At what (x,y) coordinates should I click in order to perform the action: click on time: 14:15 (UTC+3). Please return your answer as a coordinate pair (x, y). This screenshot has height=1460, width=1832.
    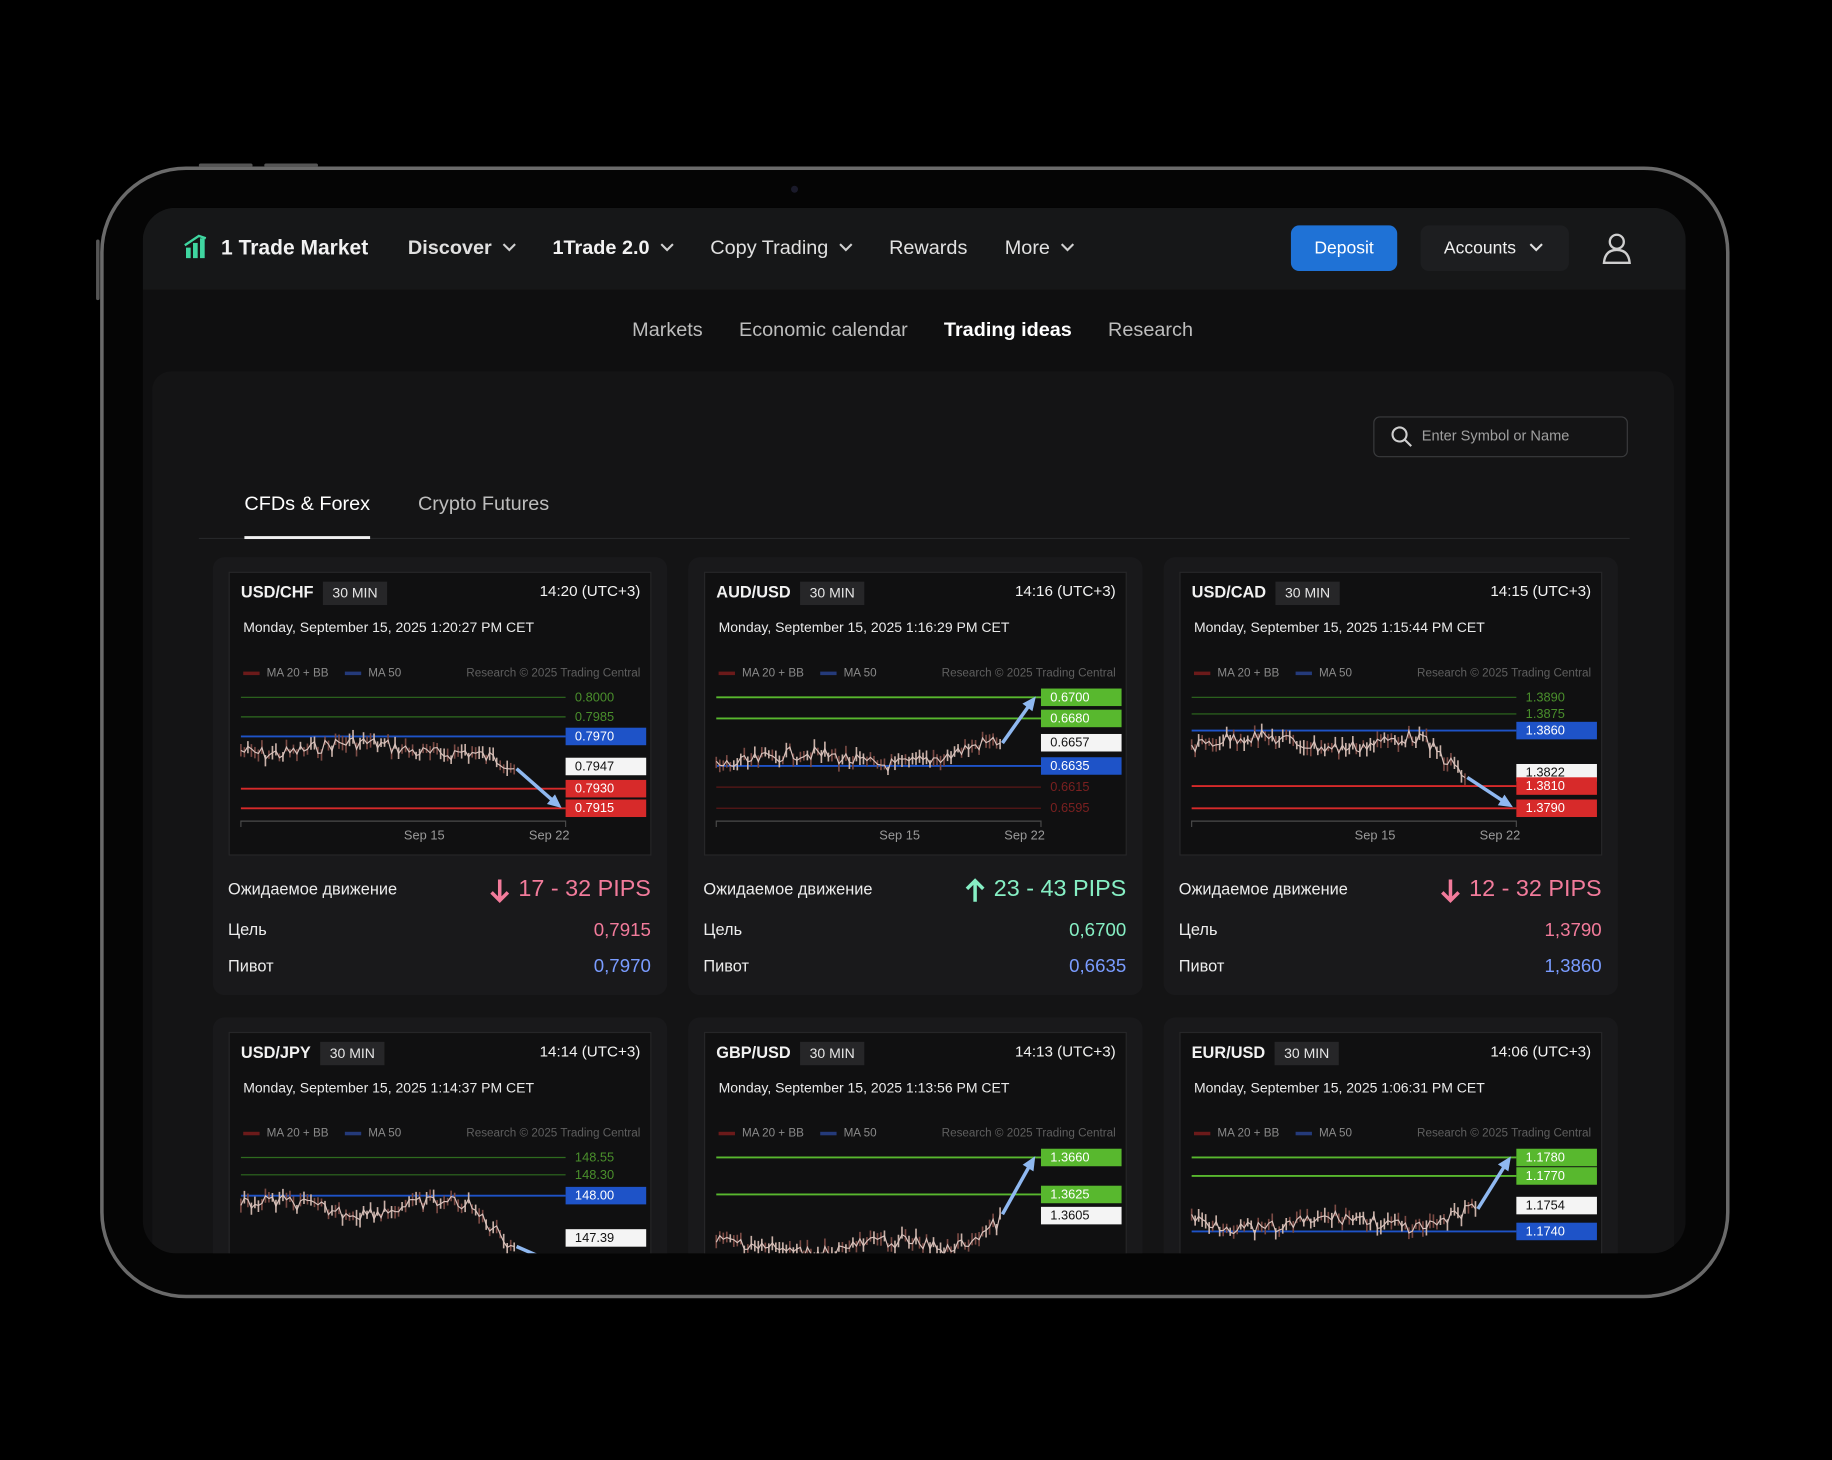
    Looking at the image, I should click on (1540, 591).